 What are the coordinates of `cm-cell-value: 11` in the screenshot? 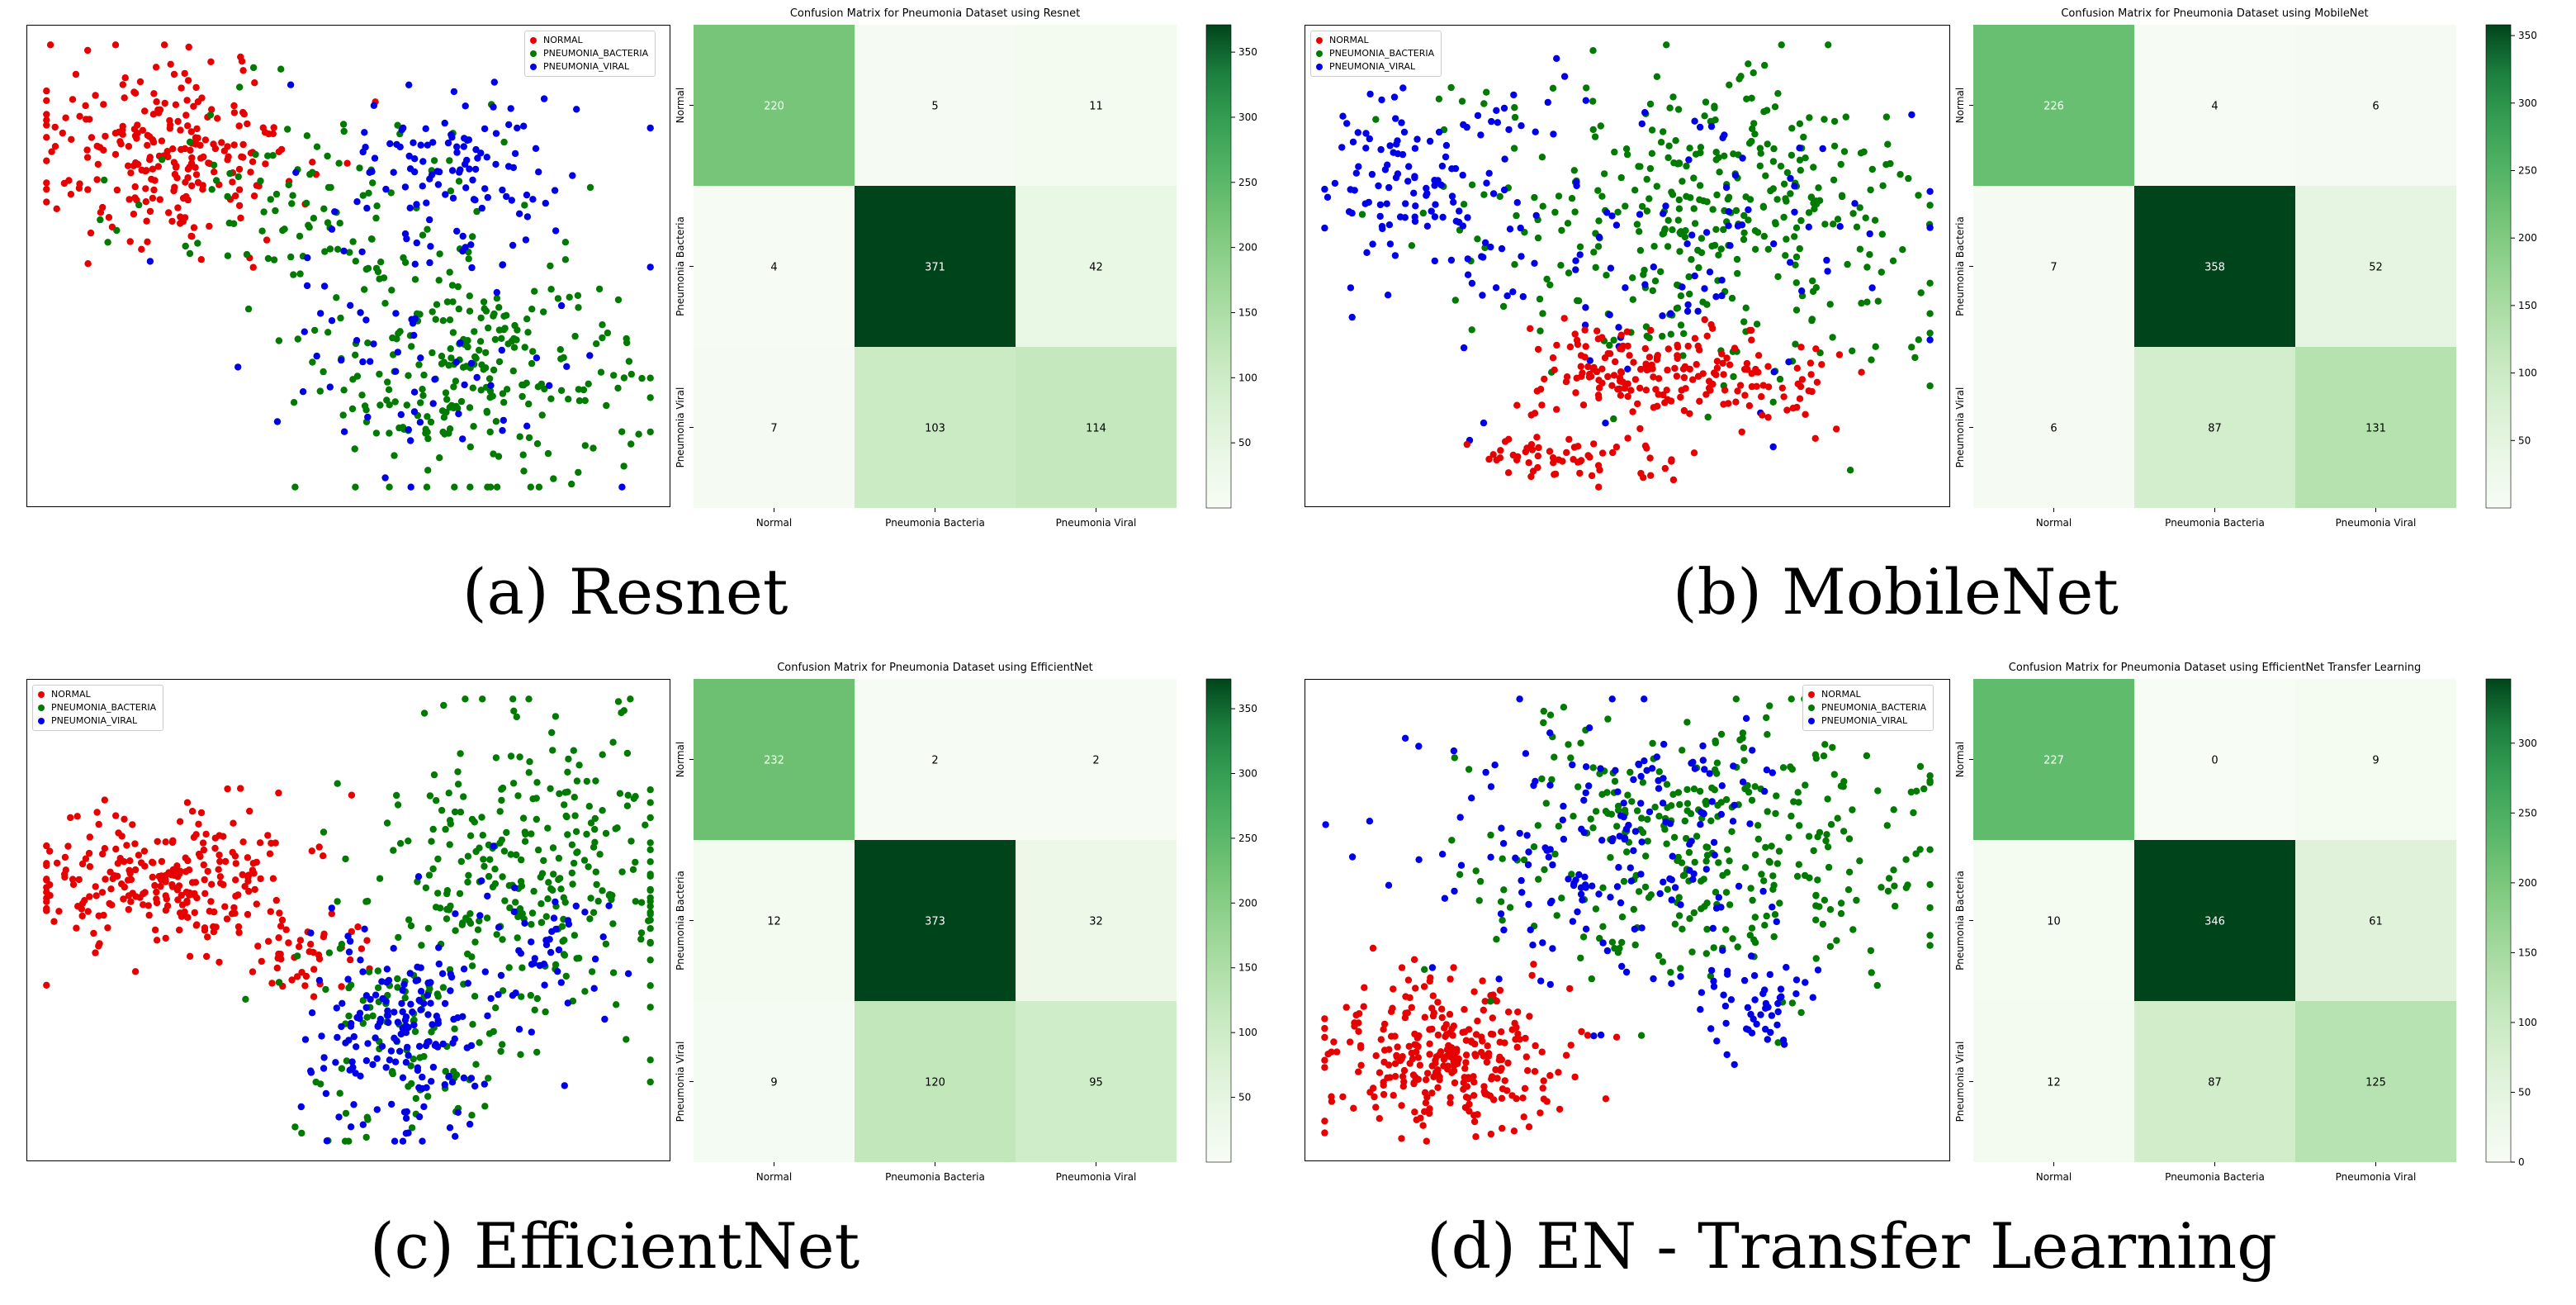 It's located at (1096, 107).